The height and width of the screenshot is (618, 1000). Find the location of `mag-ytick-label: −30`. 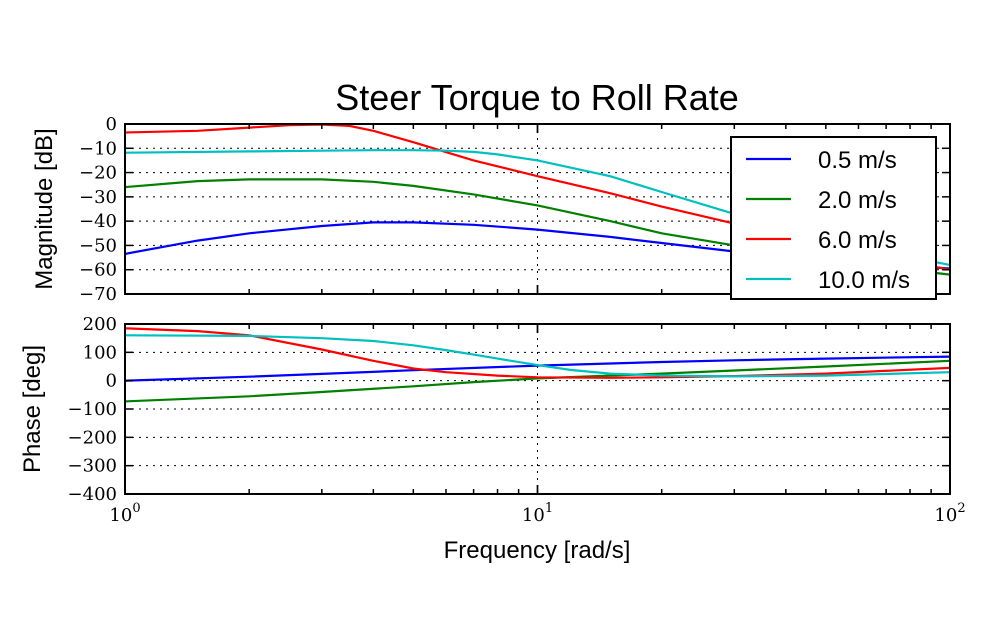

mag-ytick-label: −30 is located at coordinates (98, 197).